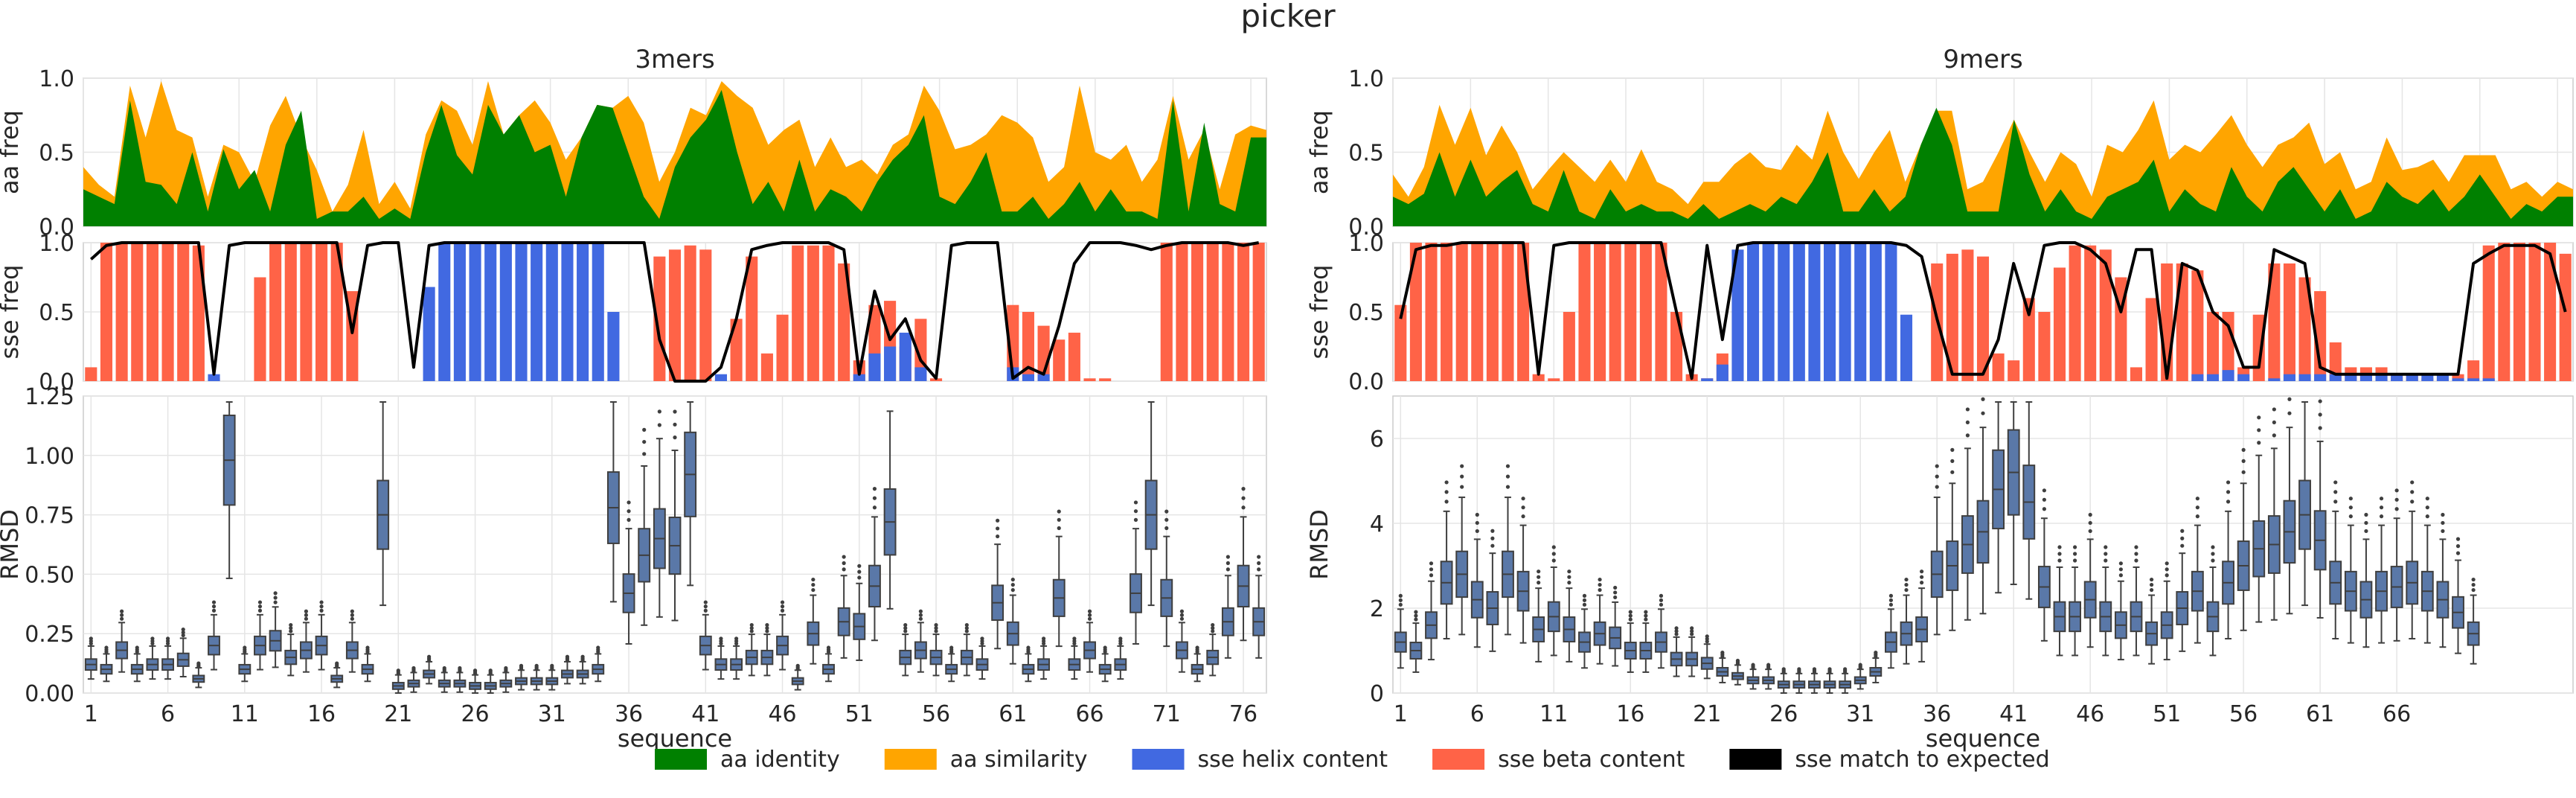 The height and width of the screenshot is (798, 2576). What do you see at coordinates (1922, 760) in the screenshot?
I see `legend-label: sse match to expected` at bounding box center [1922, 760].